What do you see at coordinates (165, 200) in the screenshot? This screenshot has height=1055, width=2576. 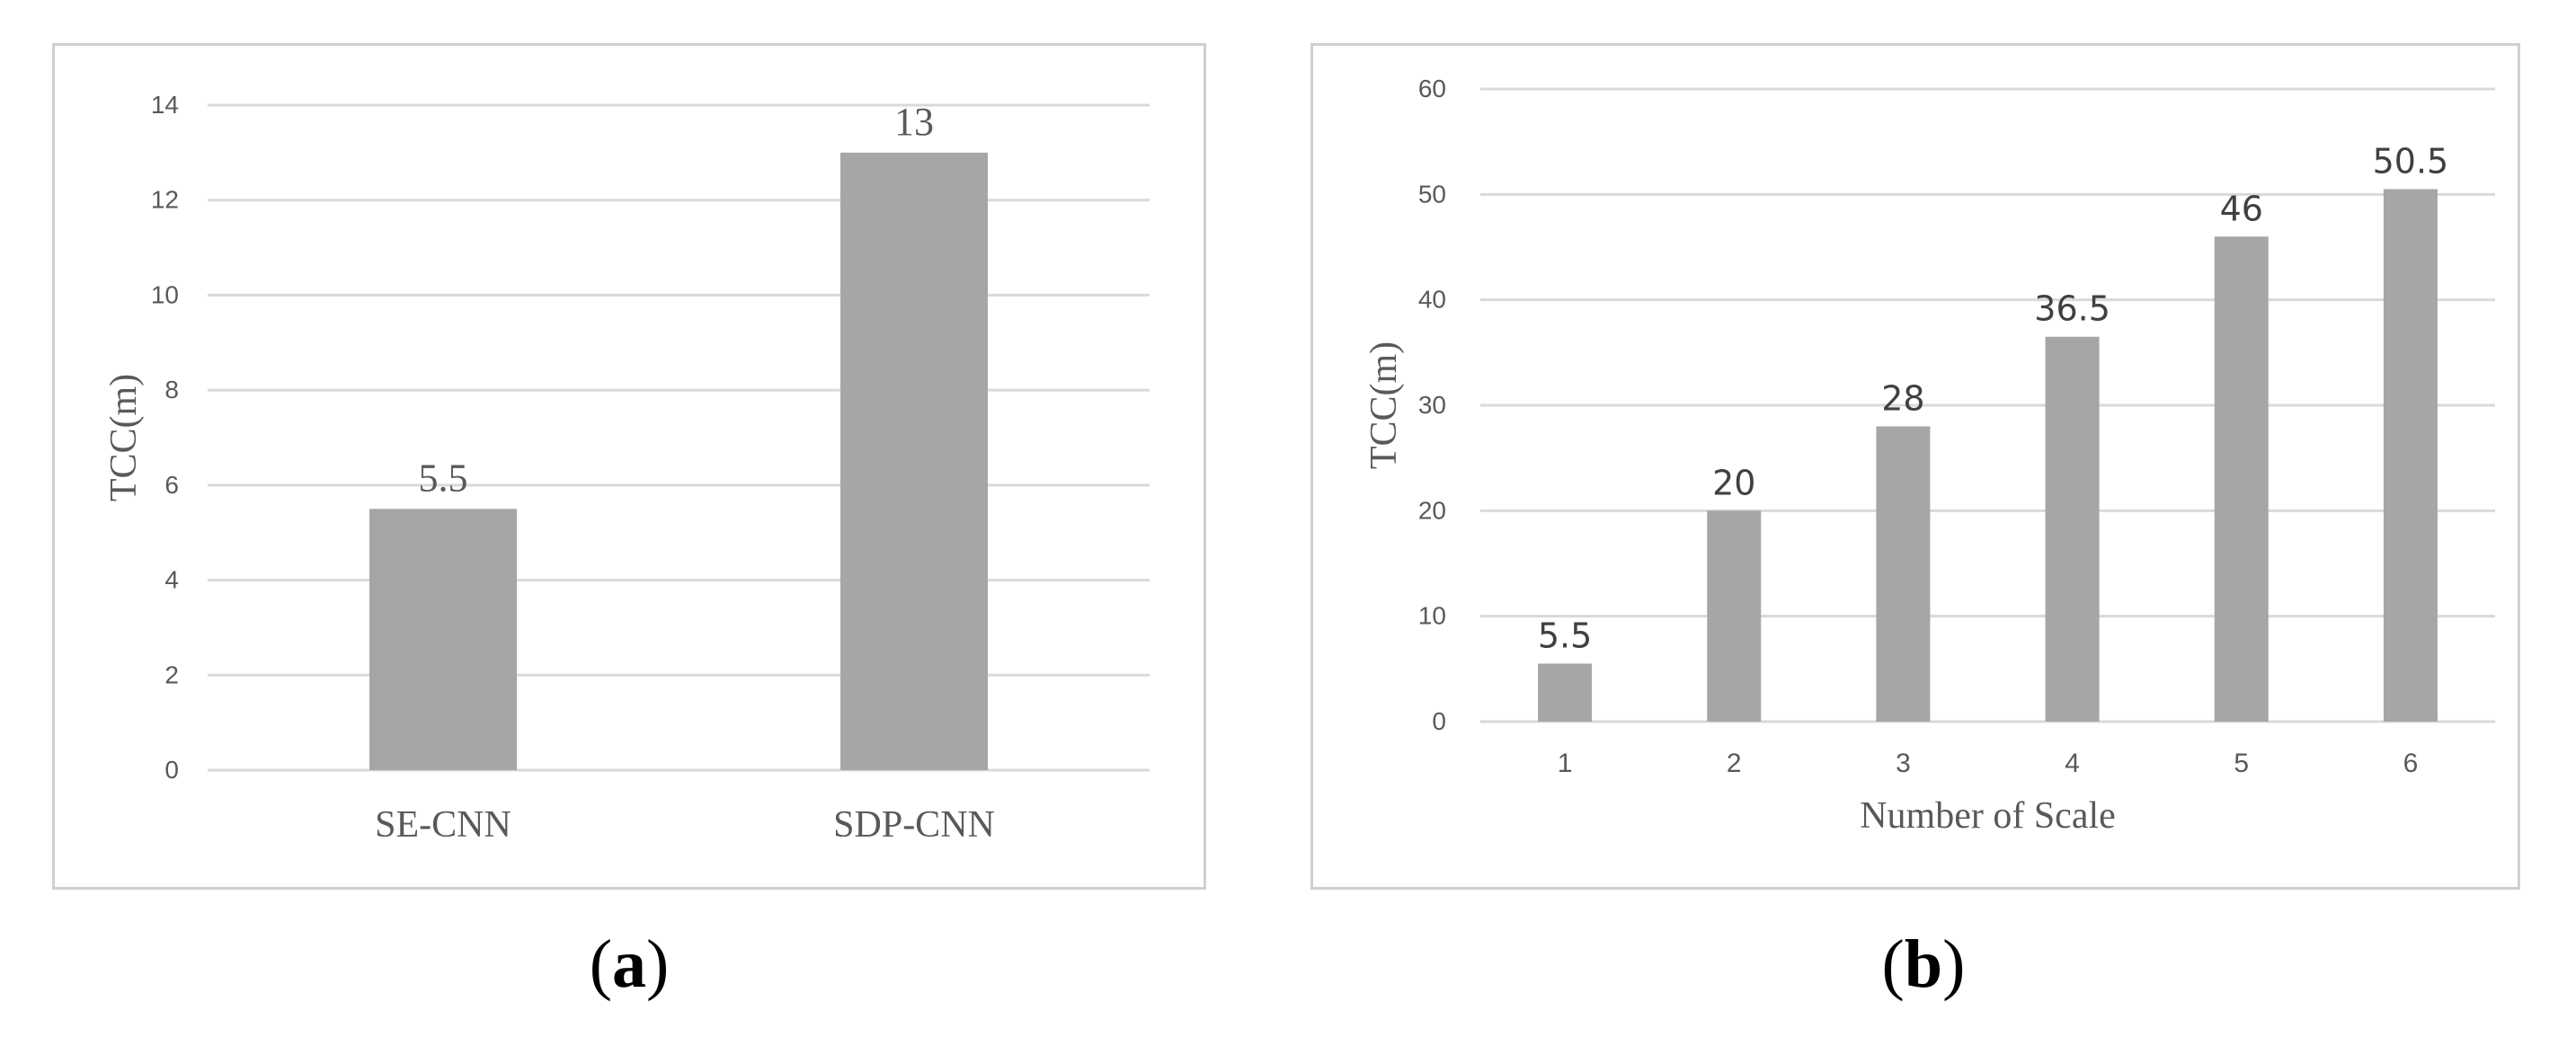 I see `chart-a-ytick-label: 12` at bounding box center [165, 200].